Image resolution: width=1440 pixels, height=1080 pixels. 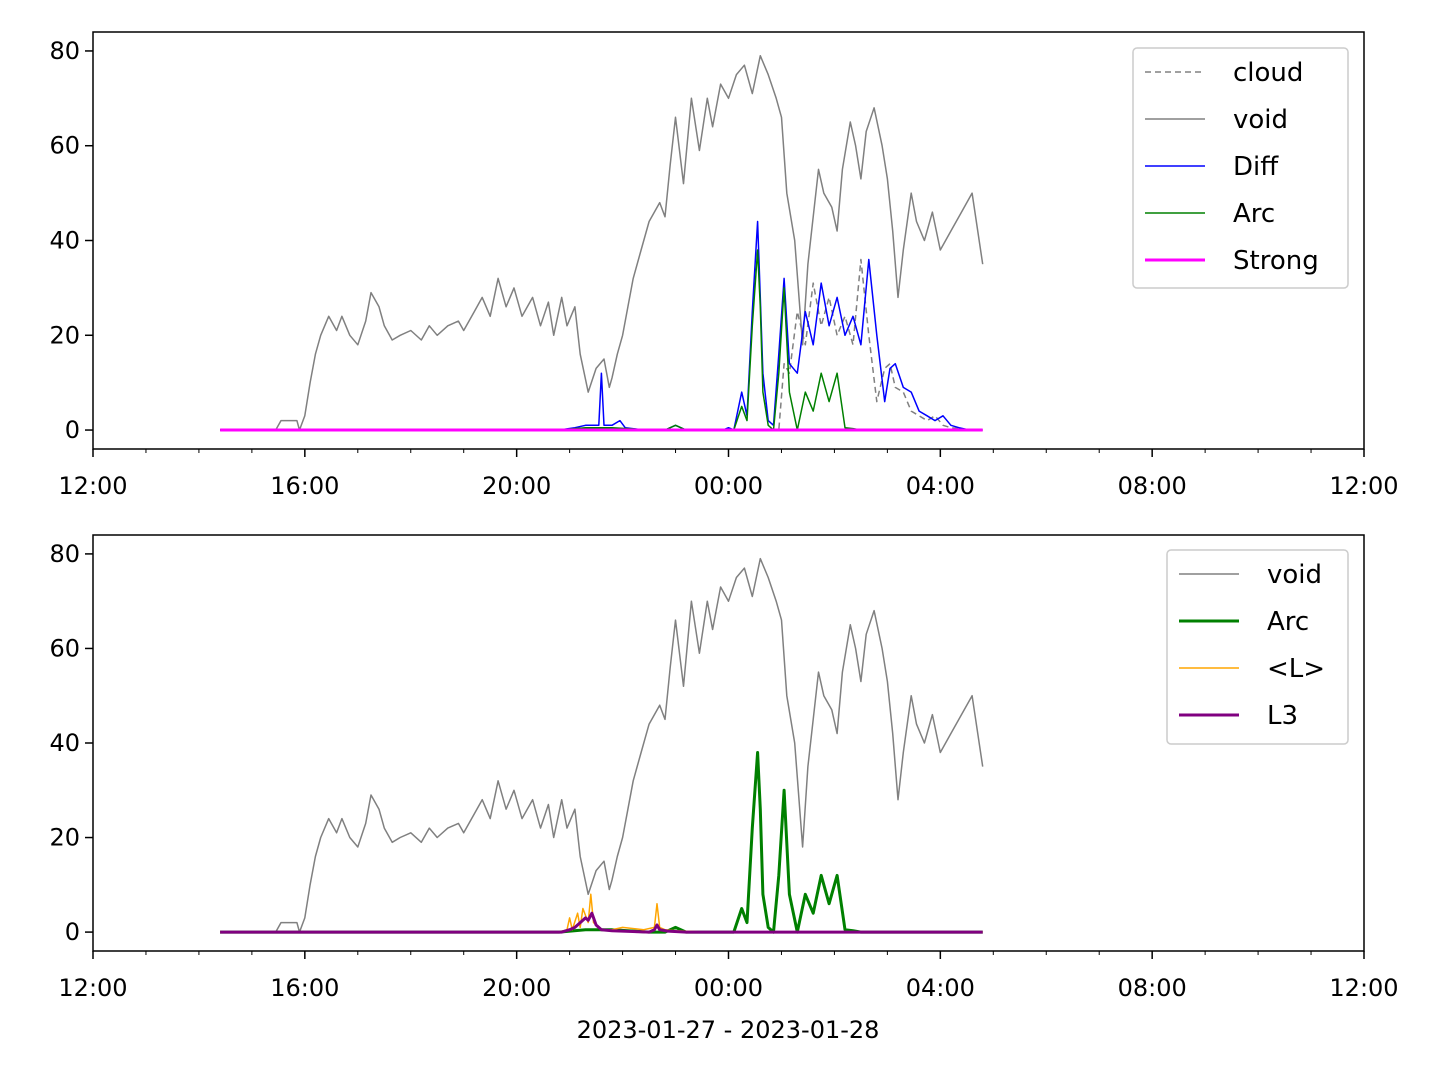 I want to click on legend-label: L3, so click(x=1282, y=716).